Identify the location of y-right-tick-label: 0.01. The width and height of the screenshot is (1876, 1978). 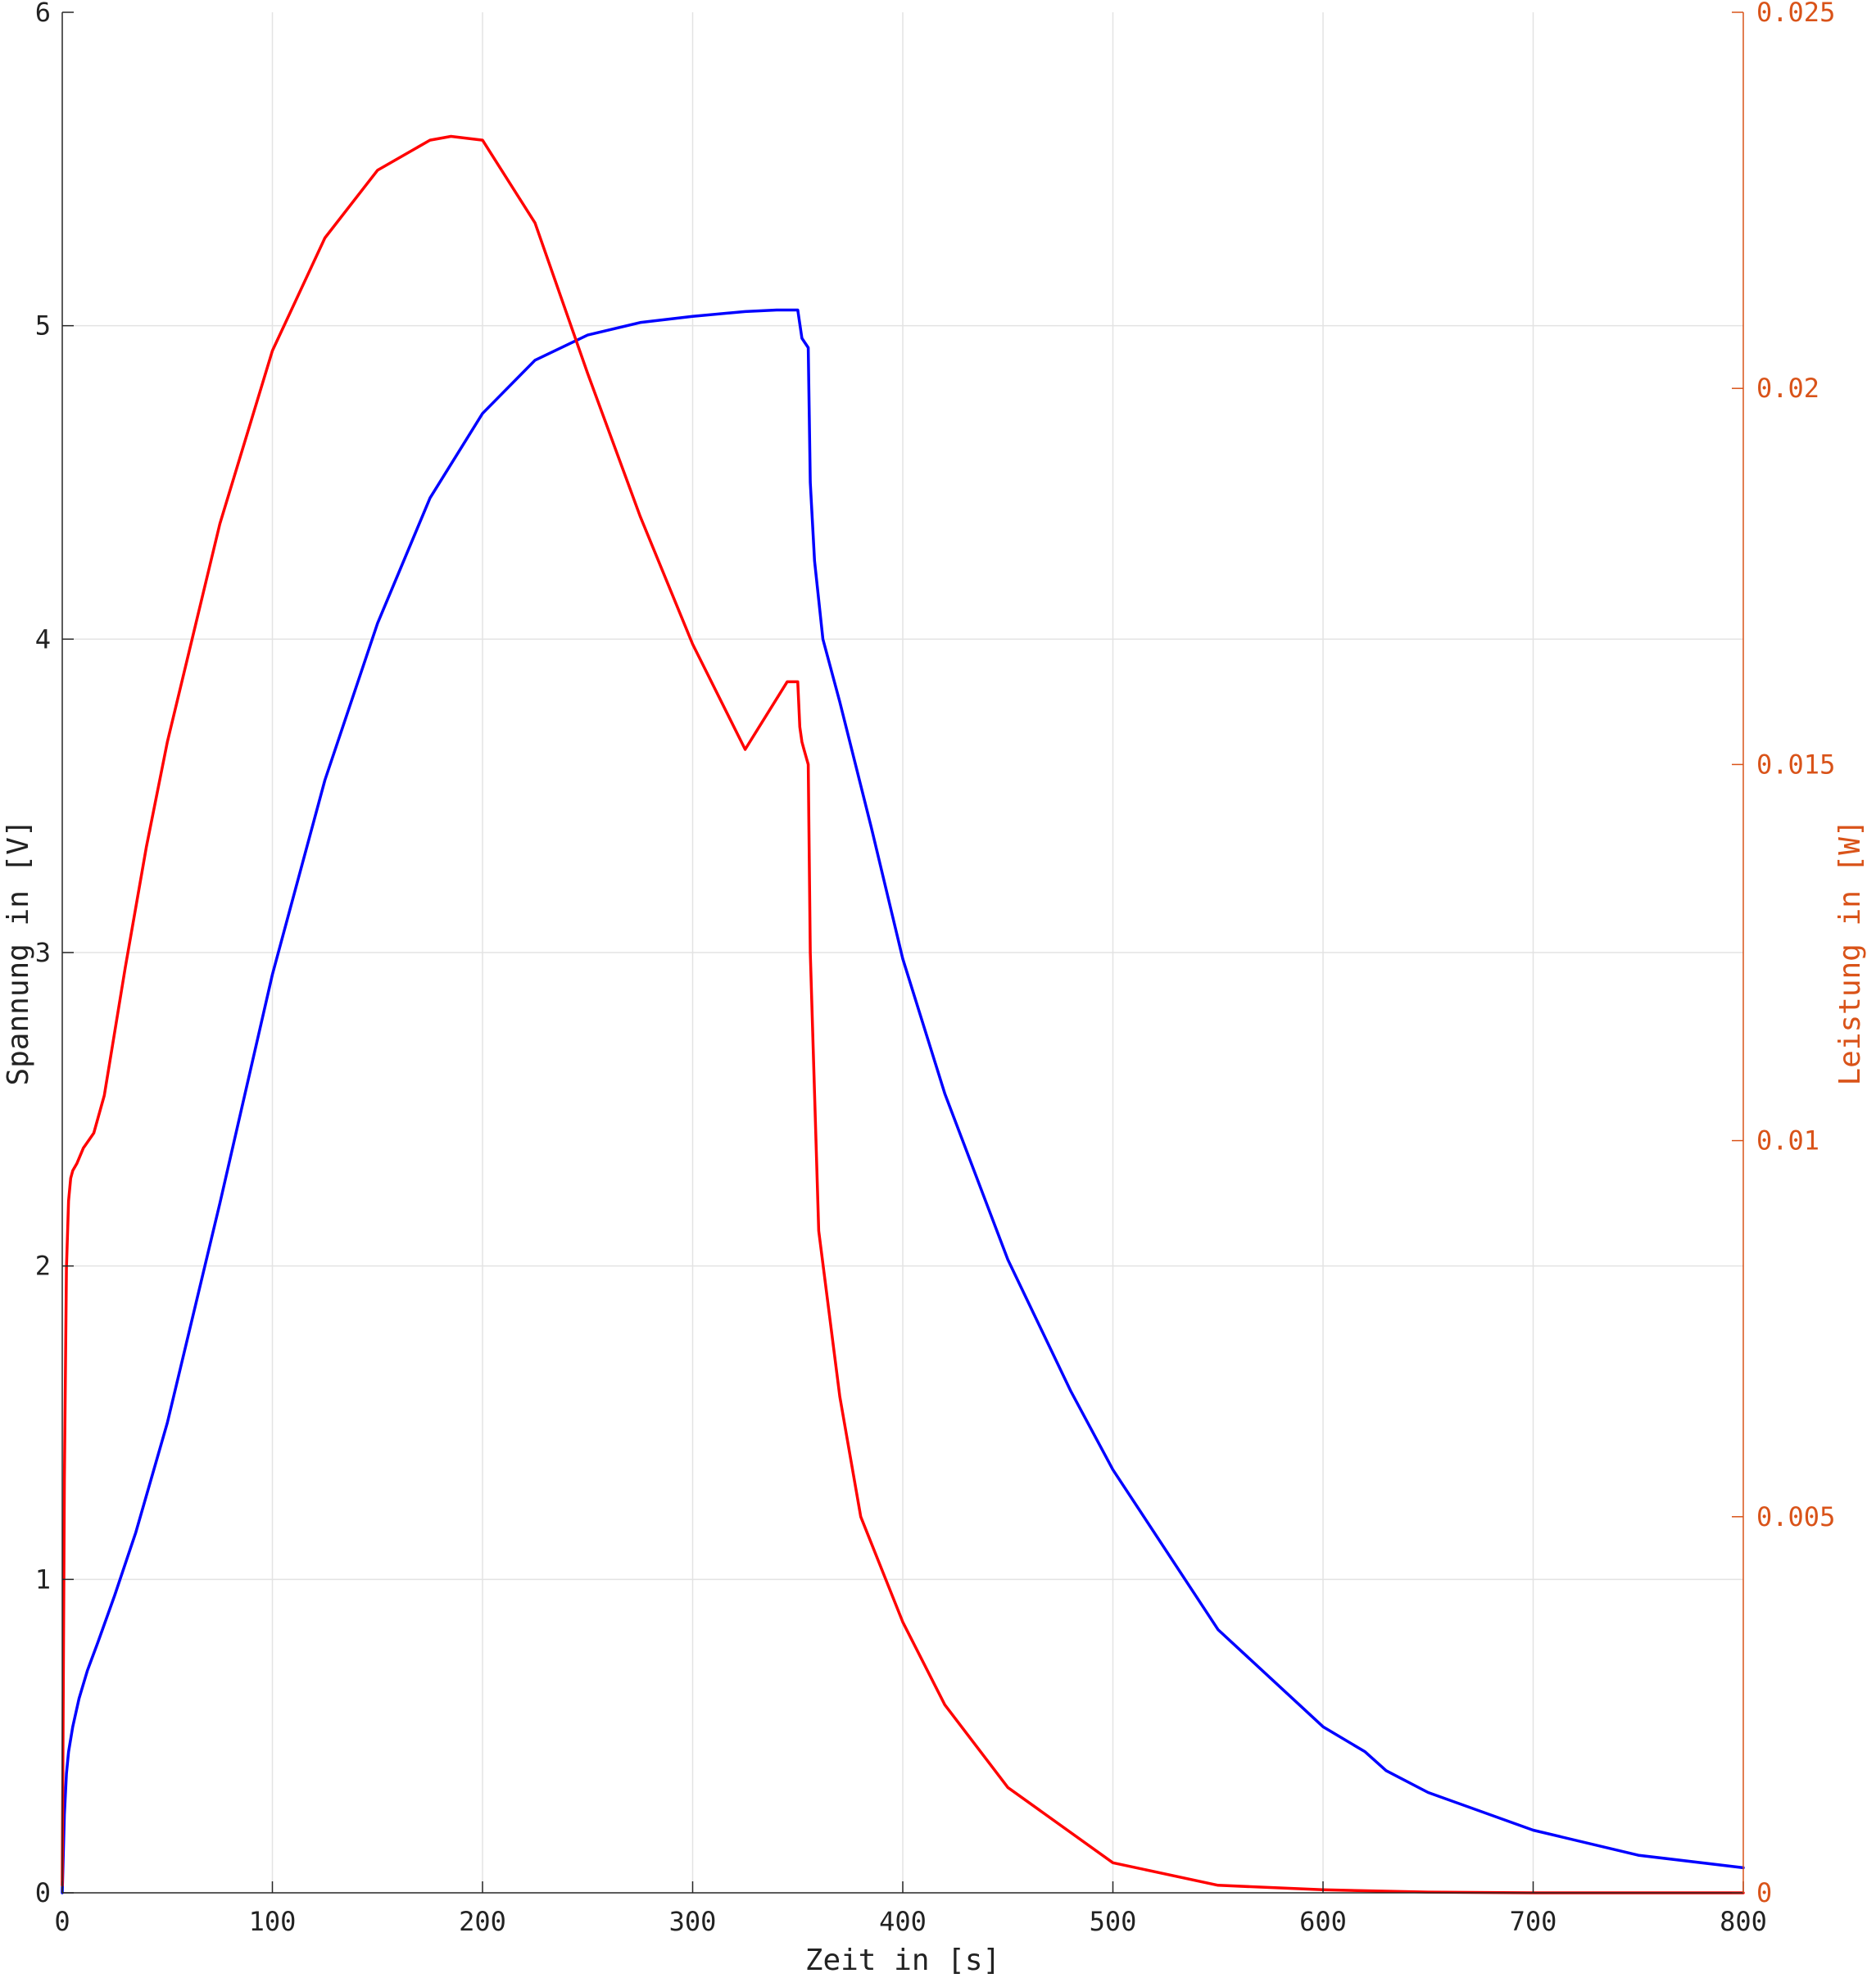
(1787, 1140).